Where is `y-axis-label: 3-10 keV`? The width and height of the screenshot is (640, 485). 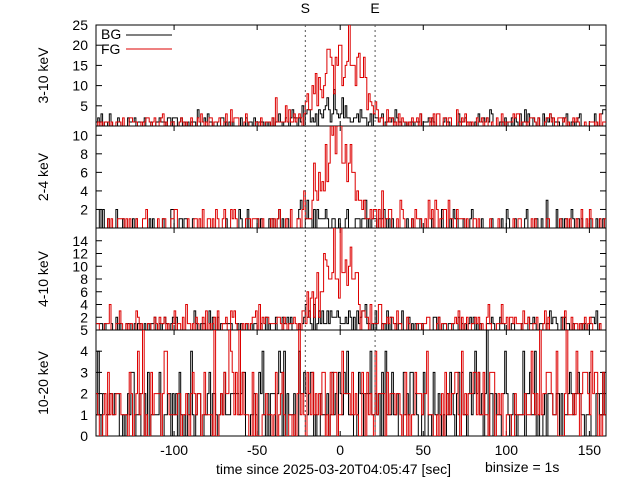 y-axis-label: 3-10 keV is located at coordinates (43, 75).